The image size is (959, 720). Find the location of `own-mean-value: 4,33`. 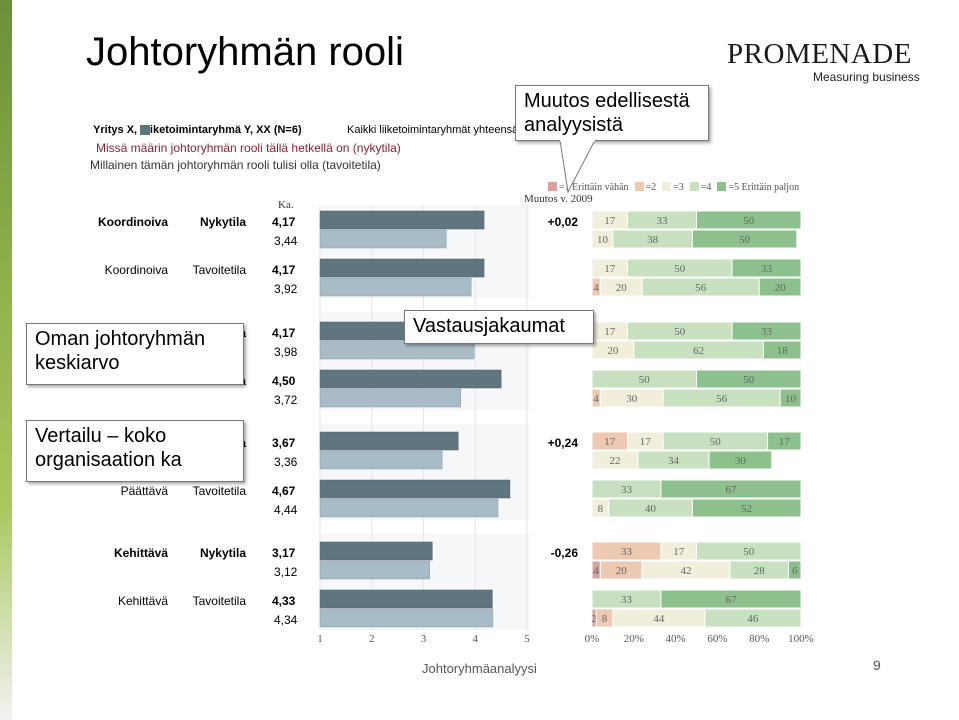

own-mean-value: 4,33 is located at coordinates (284, 601).